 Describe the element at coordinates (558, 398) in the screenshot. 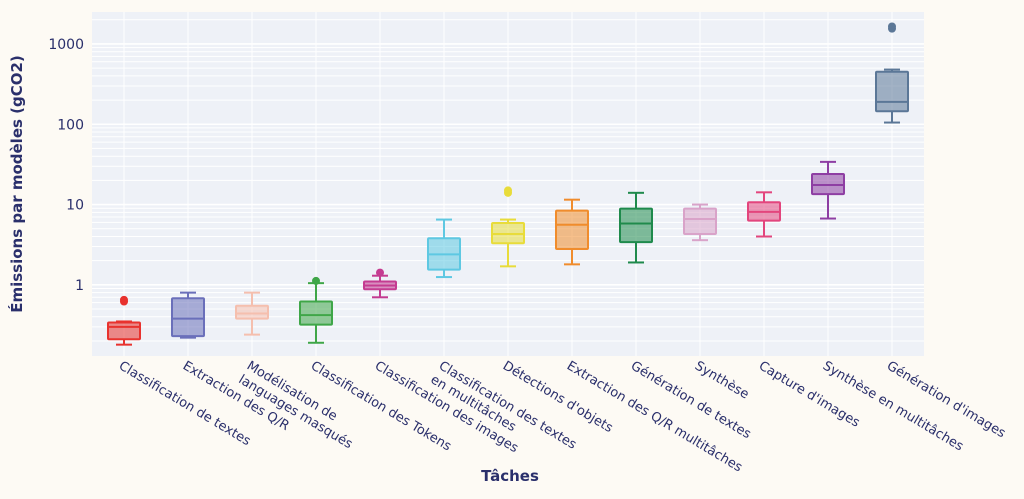

I see `x-tick-label: Détections d'objets` at that location.